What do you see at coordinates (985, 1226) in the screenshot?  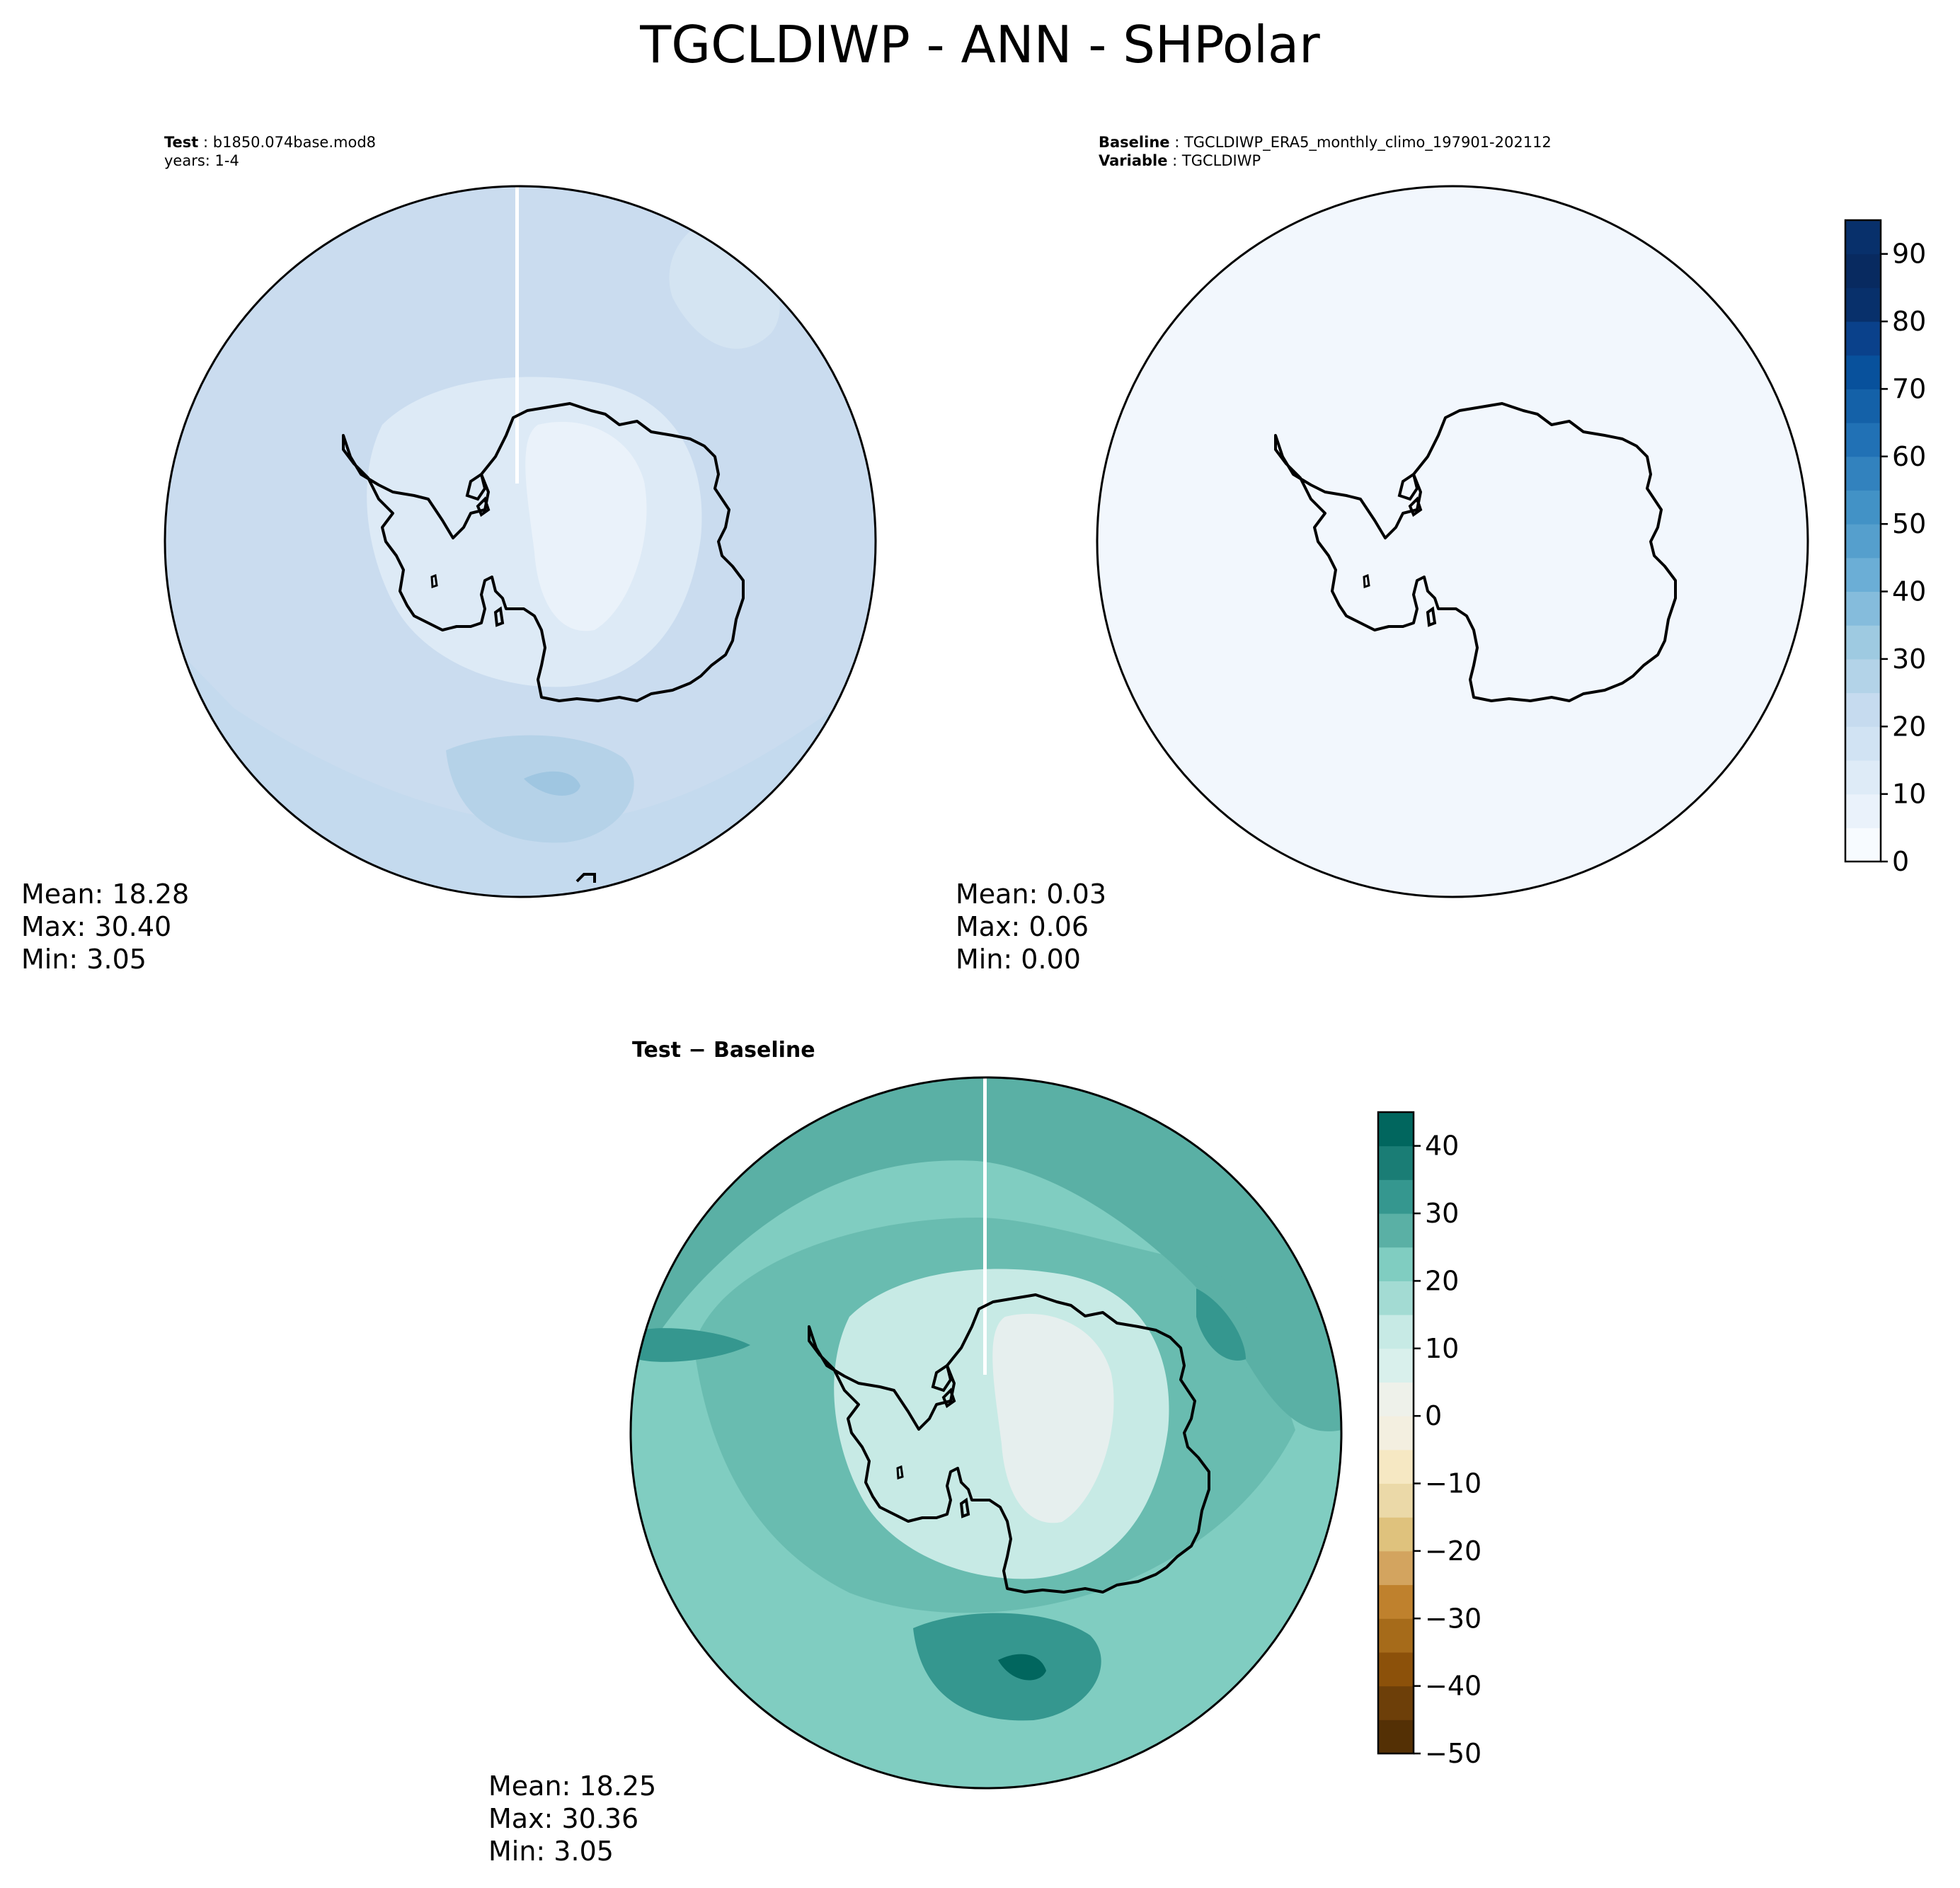 I see `diff-field-missing-strip` at bounding box center [985, 1226].